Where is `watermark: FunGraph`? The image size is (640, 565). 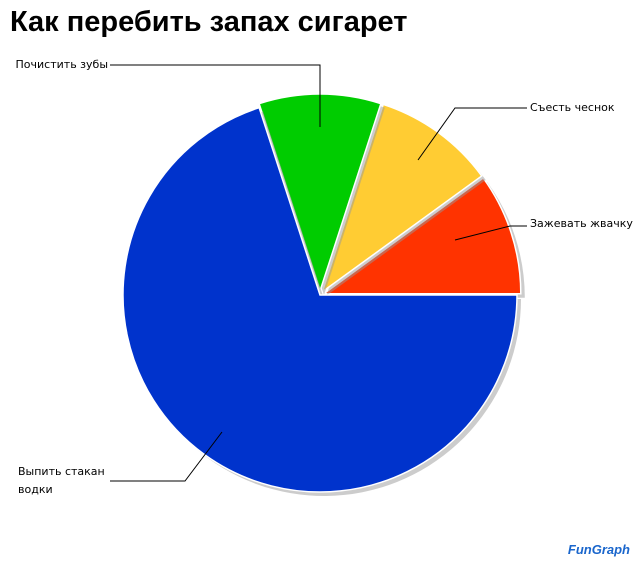
watermark: FunGraph is located at coordinates (598, 549).